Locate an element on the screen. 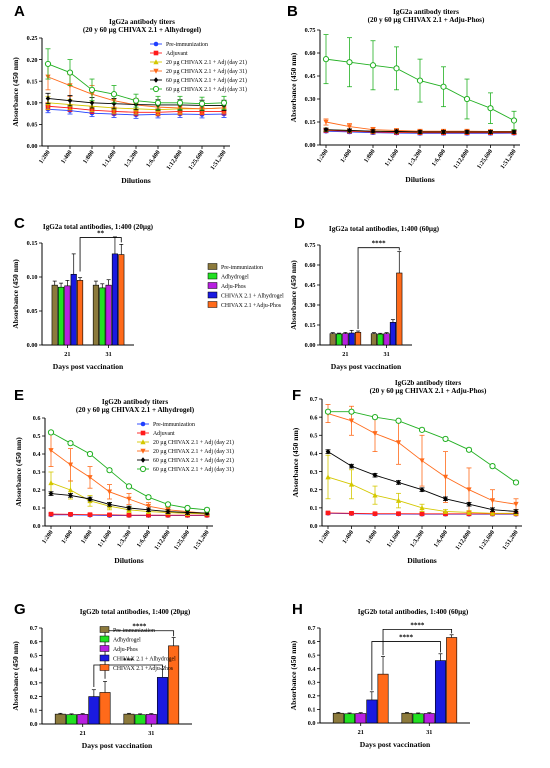 The height and width of the screenshot is (768, 550). legend-label: 20 µg CHIVAX 2.1 + Adj (day 31) is located at coordinates (206, 71).